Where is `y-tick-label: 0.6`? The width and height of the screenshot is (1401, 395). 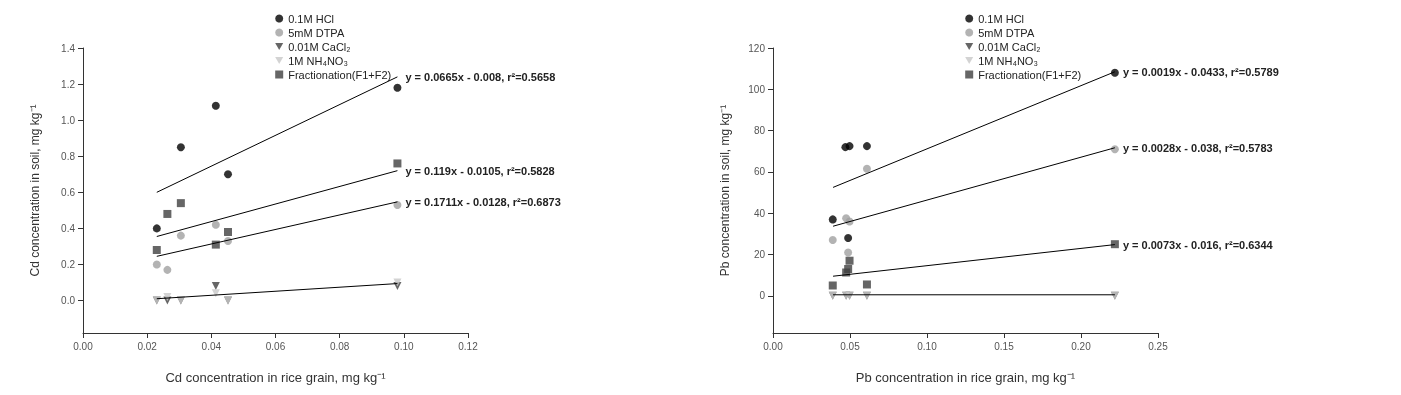
y-tick-label: 0.6 is located at coordinates (68, 192).